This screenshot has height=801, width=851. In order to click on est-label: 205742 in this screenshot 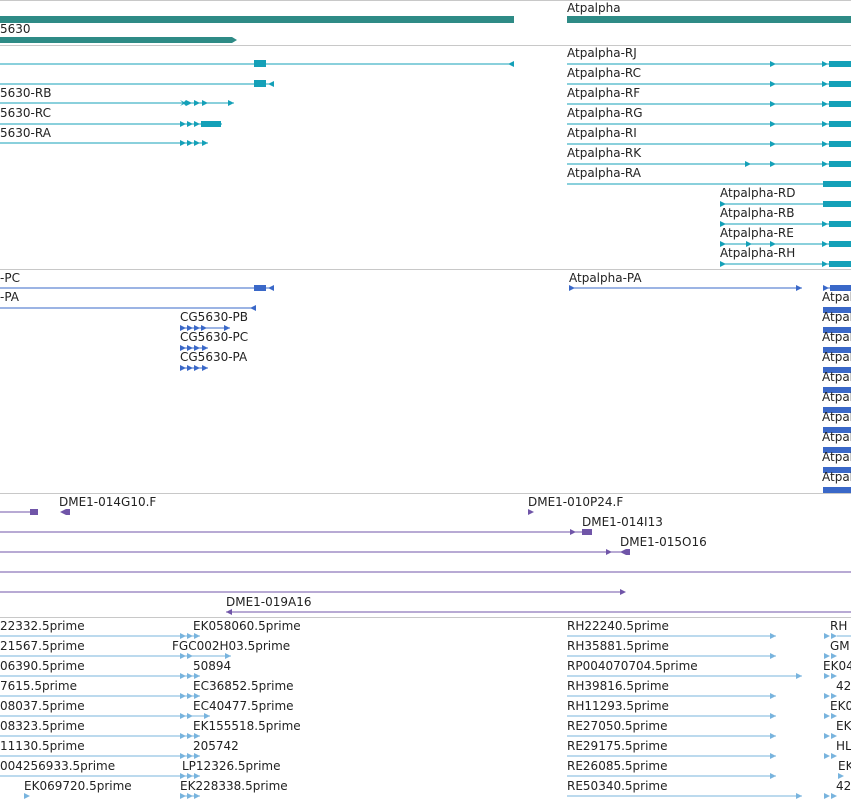, I will do `click(216, 746)`.